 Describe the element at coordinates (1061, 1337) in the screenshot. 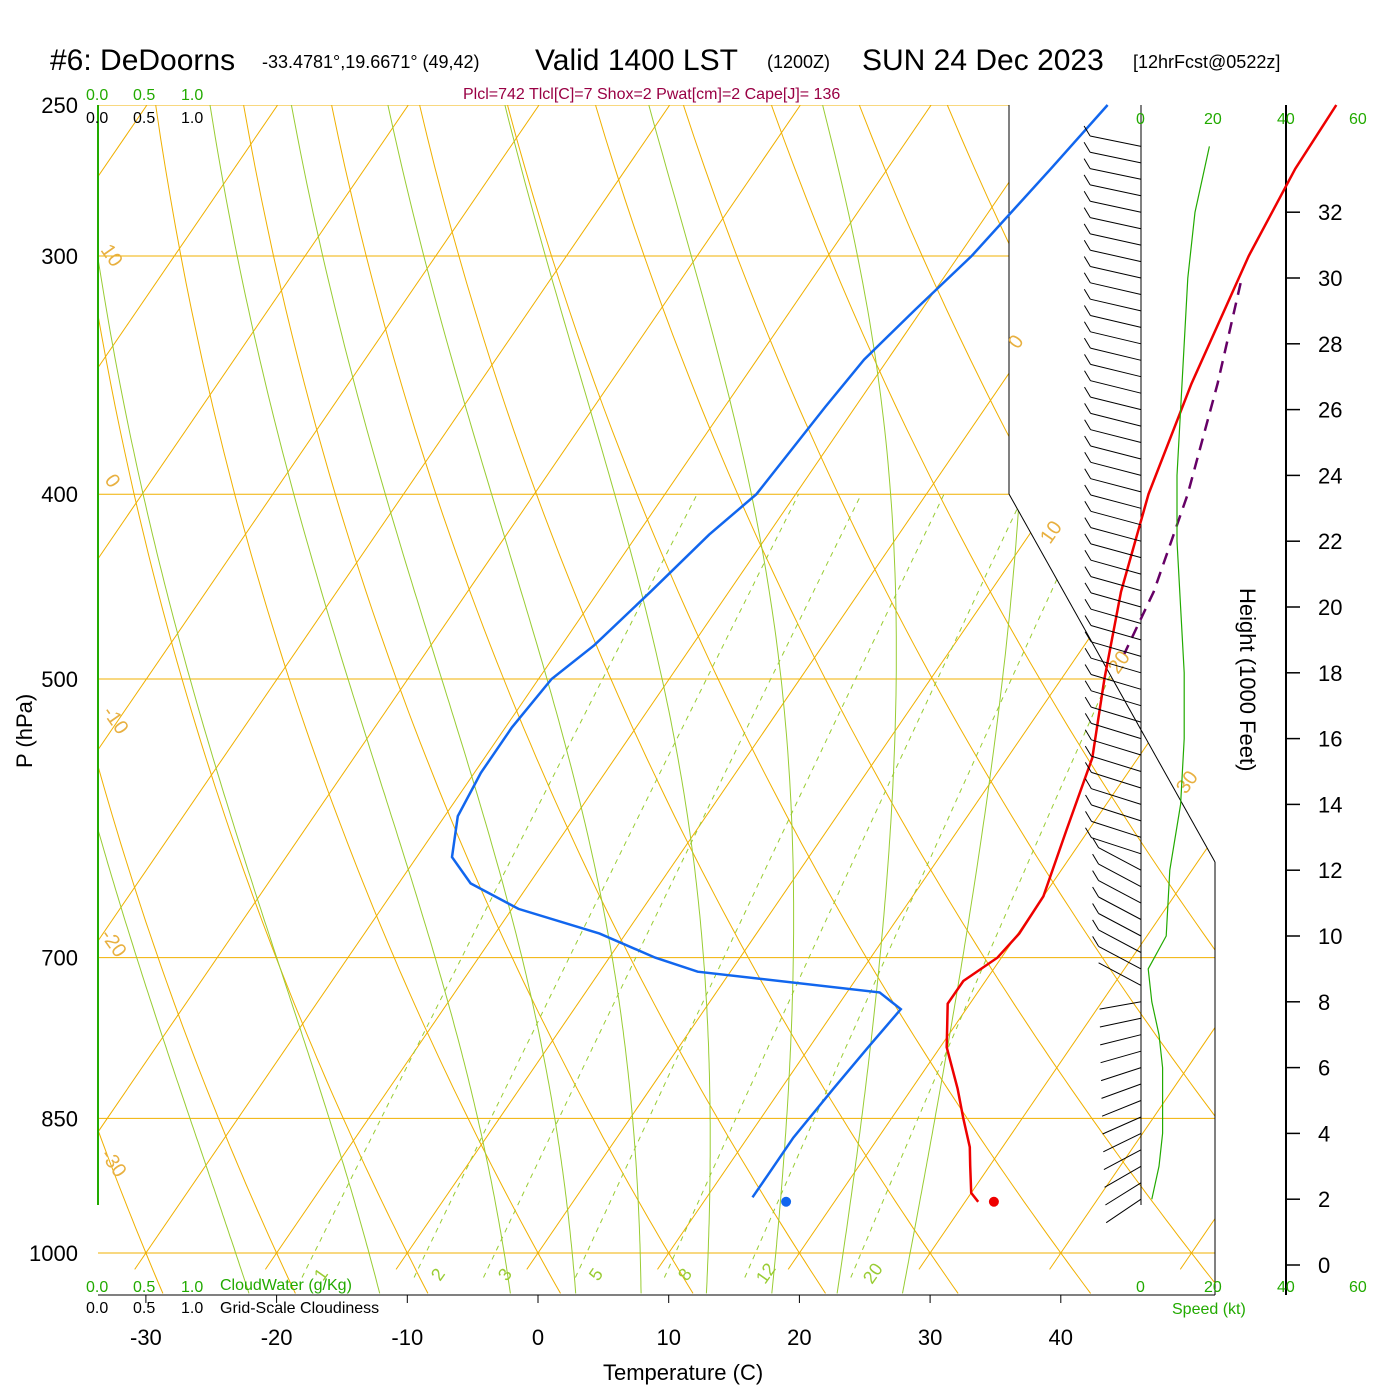

I see `temperature-tick-label: 40` at that location.